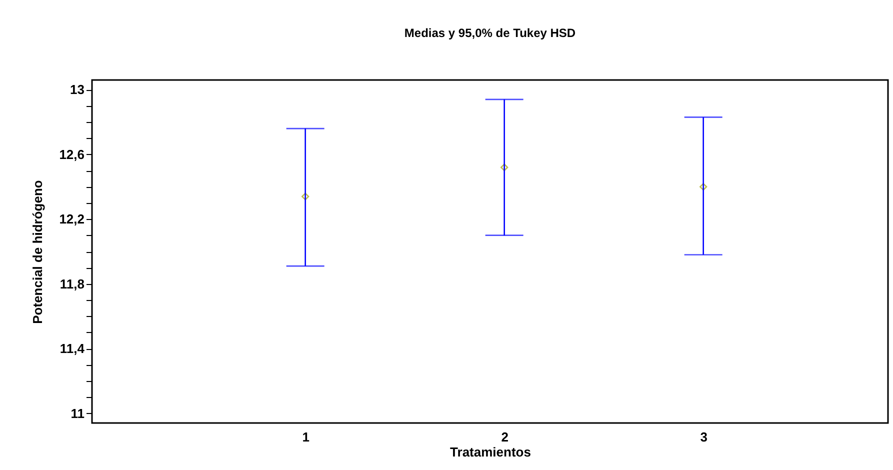 The height and width of the screenshot is (470, 893). I want to click on y-tick-label: 12,6, so click(71, 154).